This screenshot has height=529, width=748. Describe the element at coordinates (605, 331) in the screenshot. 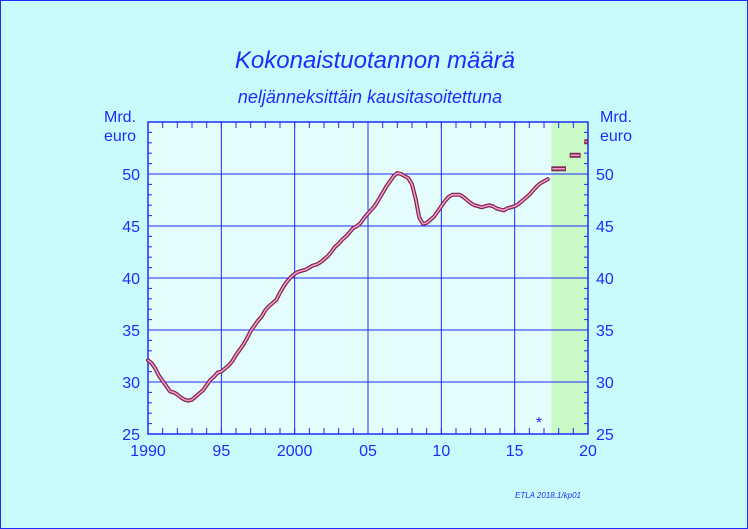

I see `y-tick-label-right: 35` at that location.